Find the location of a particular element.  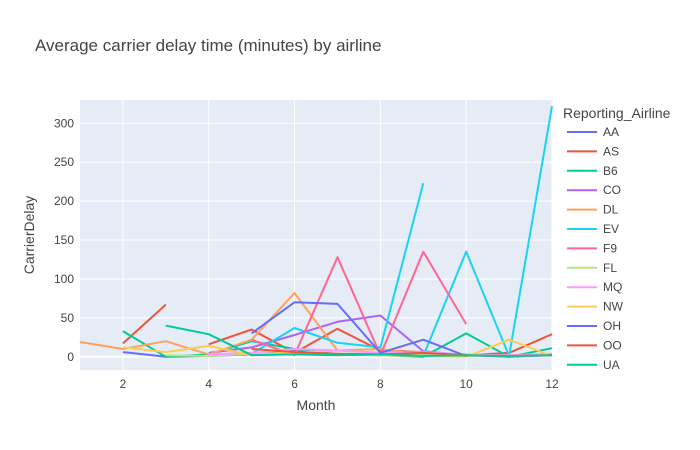

legend-item-b6: B6 is located at coordinates (592, 171).